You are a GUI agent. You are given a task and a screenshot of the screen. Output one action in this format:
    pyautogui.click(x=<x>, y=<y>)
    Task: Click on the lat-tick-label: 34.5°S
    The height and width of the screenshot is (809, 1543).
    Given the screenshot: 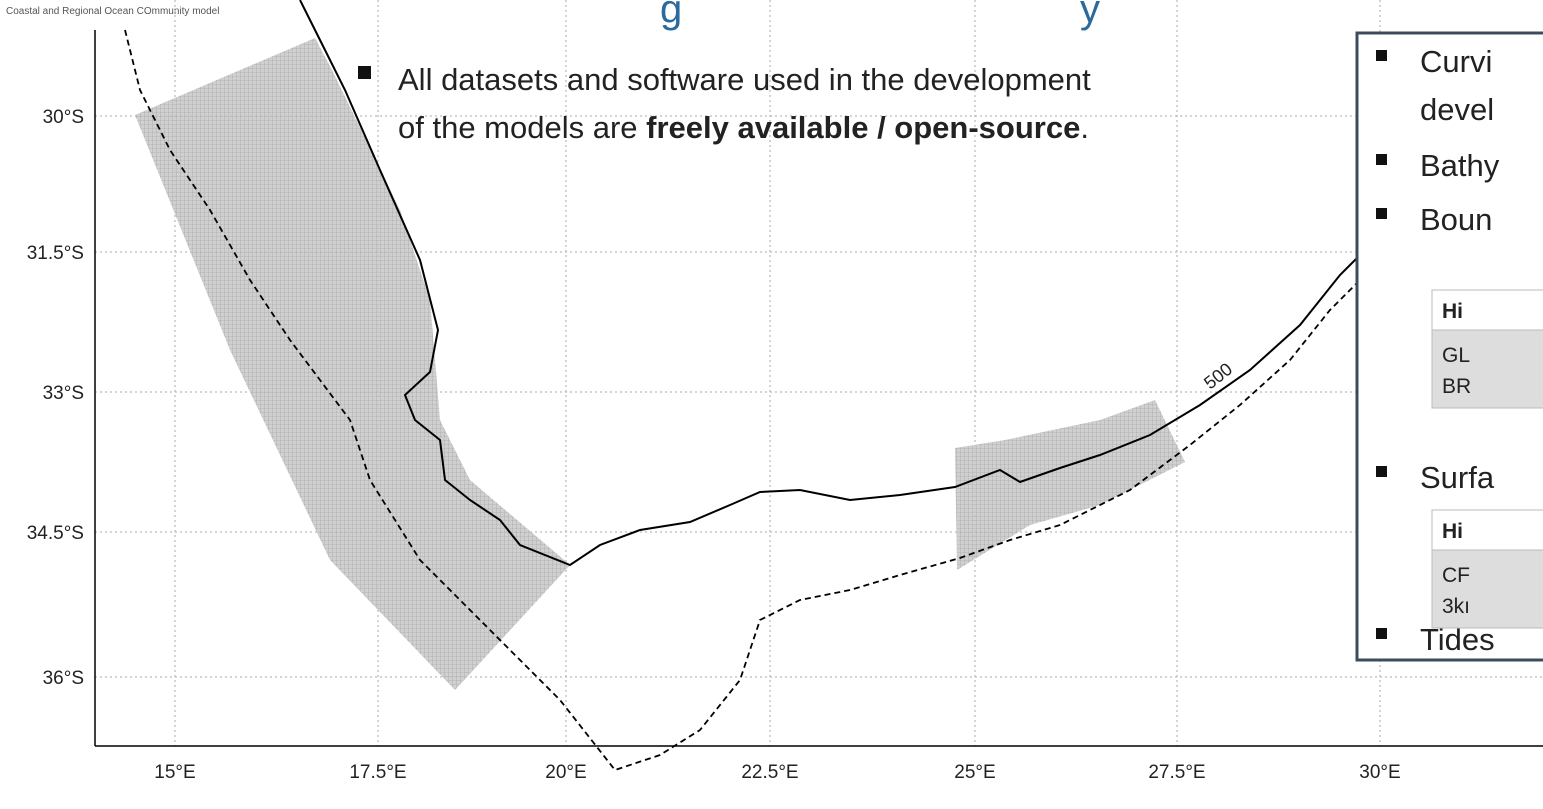 What is the action you would take?
    pyautogui.click(x=55, y=533)
    